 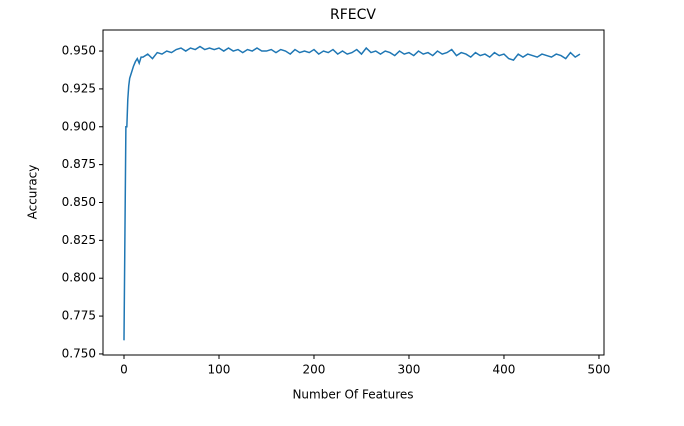 I want to click on y-tick-label: 0.850, so click(x=79, y=202).